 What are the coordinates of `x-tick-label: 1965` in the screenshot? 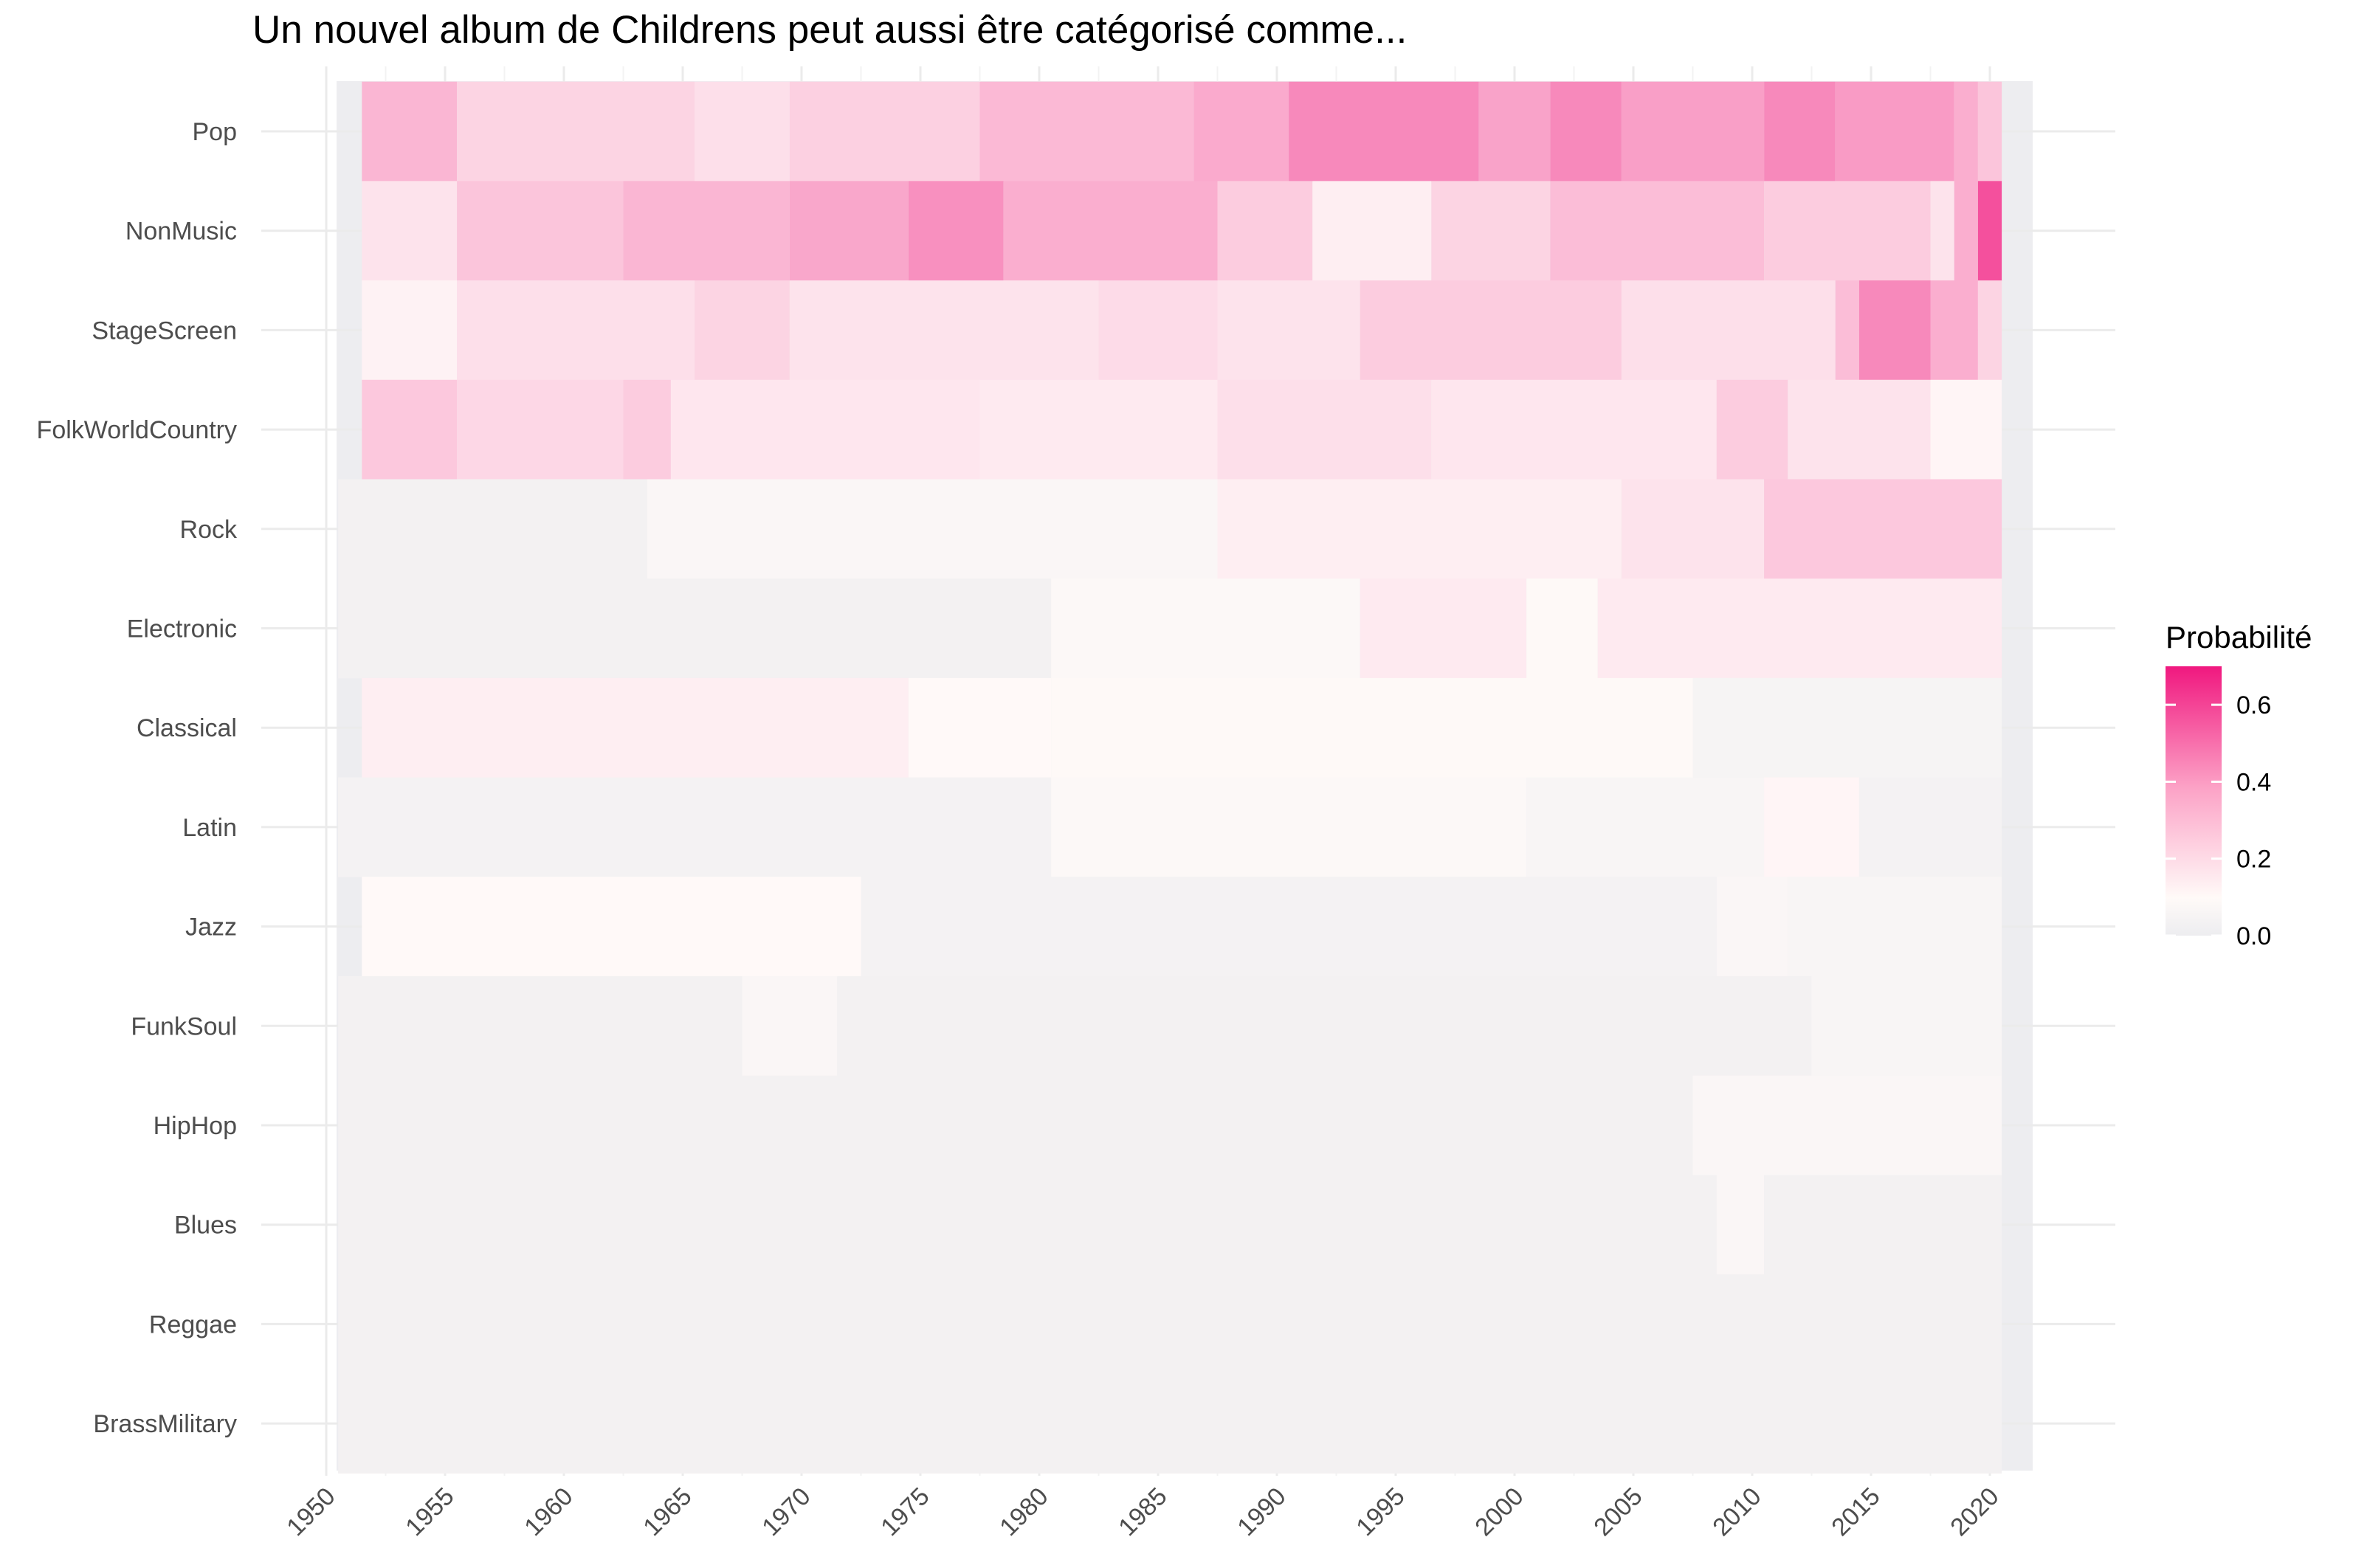 It's located at (667, 1511).